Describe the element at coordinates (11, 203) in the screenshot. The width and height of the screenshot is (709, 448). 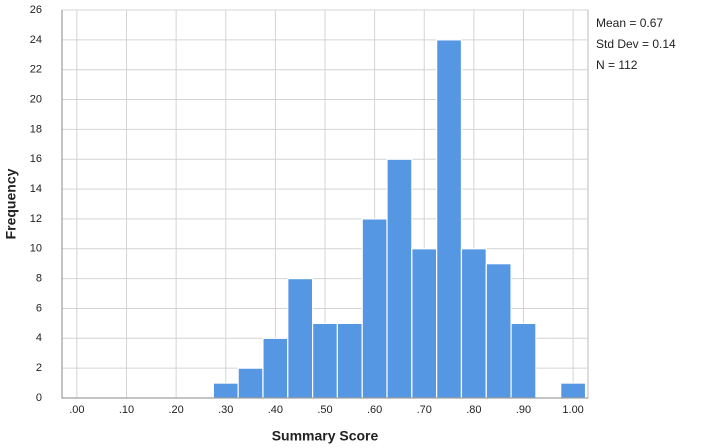
I see `y-axis-title: Frequency` at that location.